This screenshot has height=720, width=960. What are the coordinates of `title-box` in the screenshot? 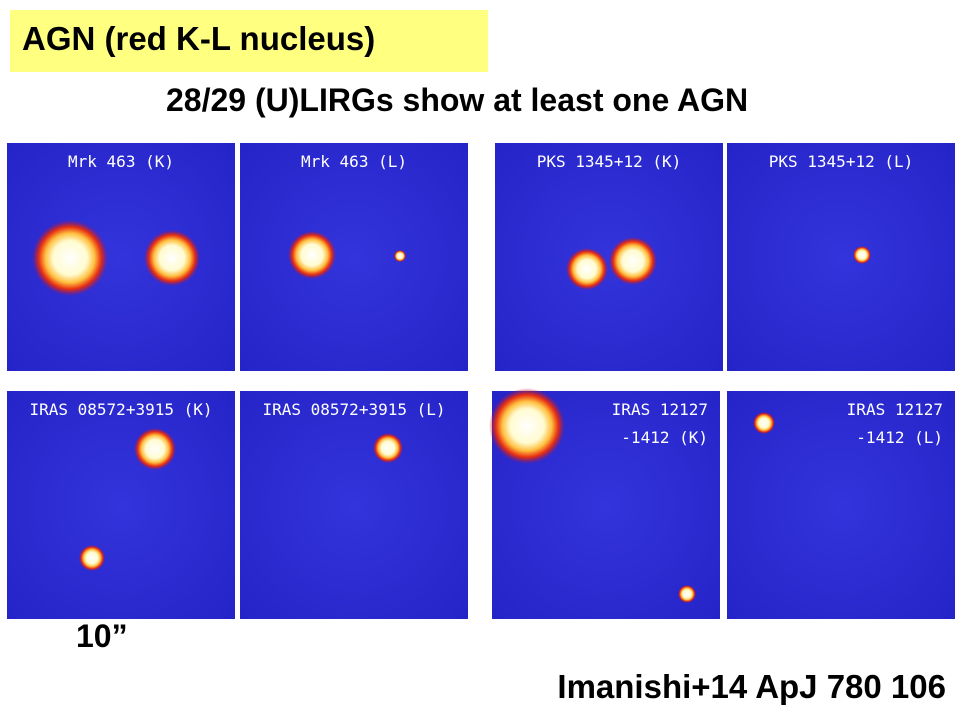 It's located at (249, 41).